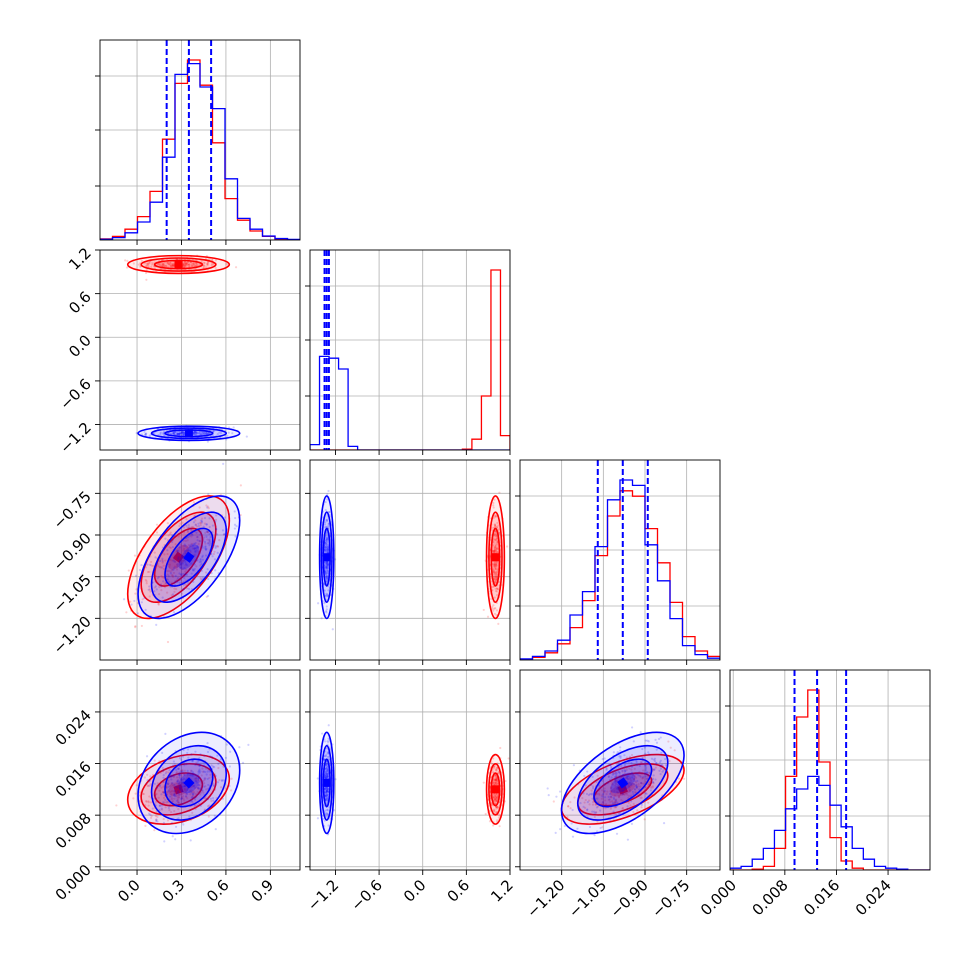  Describe the element at coordinates (620, 770) in the screenshot. I see `panel-plot-area` at that location.